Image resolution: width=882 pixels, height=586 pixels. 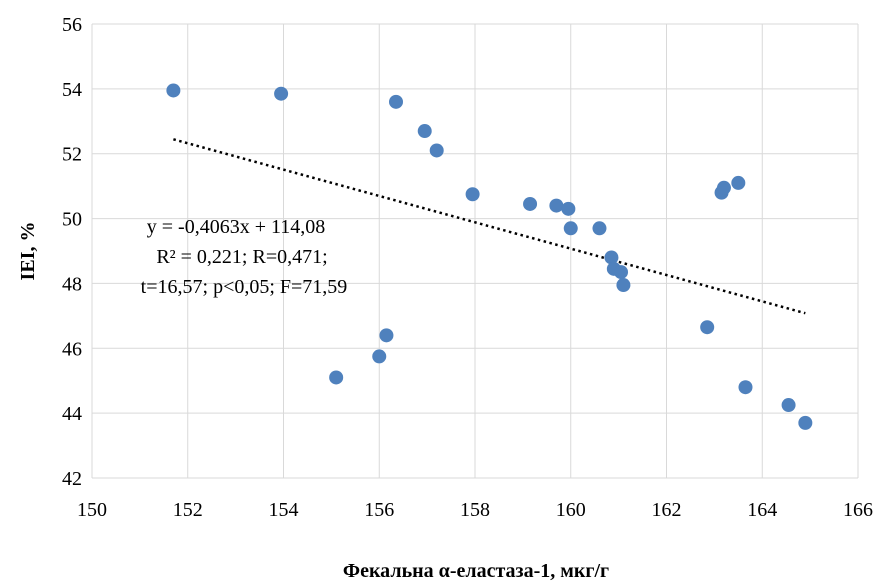 I want to click on x-axis-title: Фекальна α-еластаза-1, мкг/г, so click(x=476, y=571).